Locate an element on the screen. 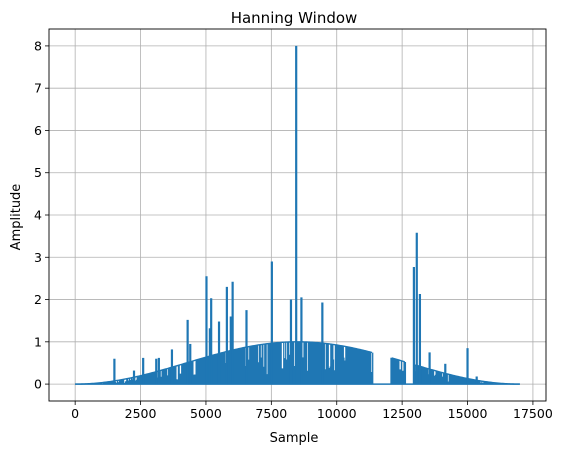 Image resolution: width=566 pixels, height=455 pixels. y-tick-label: 3 is located at coordinates (38, 257).